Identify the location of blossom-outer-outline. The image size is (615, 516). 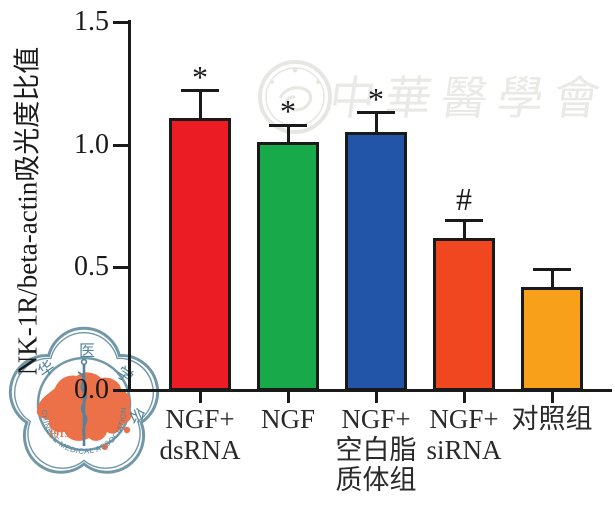
(84, 400).